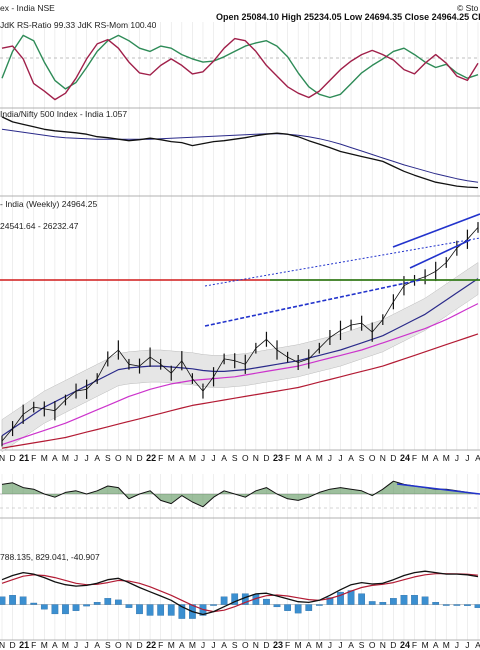 The height and width of the screenshot is (650, 480). What do you see at coordinates (78, 25) in the screenshot?
I see `rrg-panel-label: JdK RS-Ratio 99.33 JdK RS-Mom 100.40` at bounding box center [78, 25].